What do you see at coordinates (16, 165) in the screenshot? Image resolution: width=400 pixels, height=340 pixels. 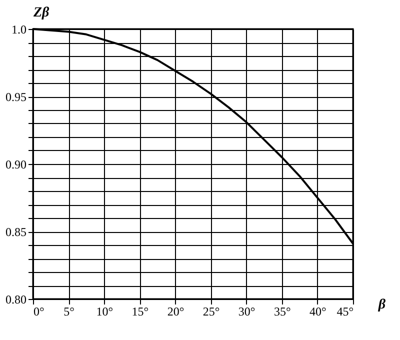 I see `y-tick-label: 0.90` at bounding box center [16, 165].